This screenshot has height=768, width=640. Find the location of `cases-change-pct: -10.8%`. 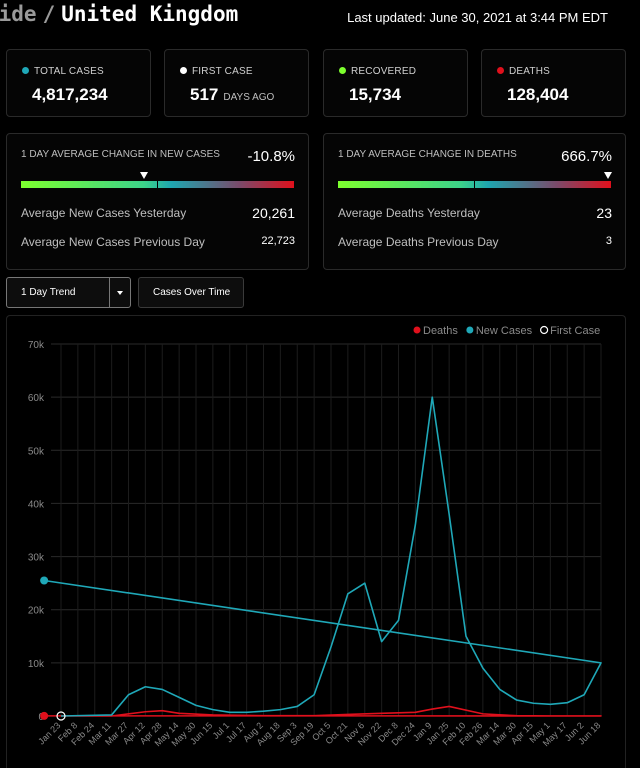

cases-change-pct: -10.8% is located at coordinates (271, 156).